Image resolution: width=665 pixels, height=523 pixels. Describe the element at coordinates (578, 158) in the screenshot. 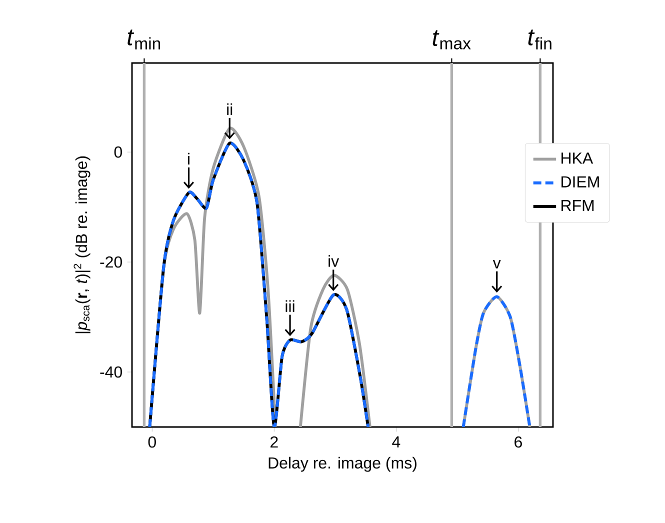

I see `legend-label: HKA` at that location.